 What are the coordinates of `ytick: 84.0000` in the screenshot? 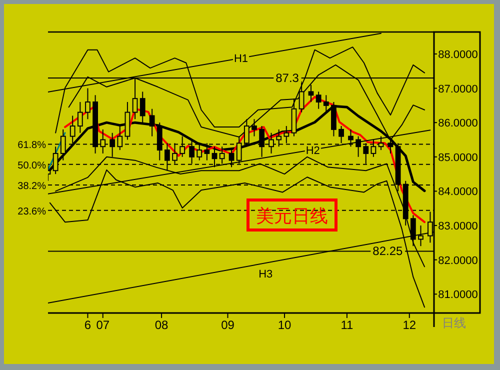 It's located at (458, 192).